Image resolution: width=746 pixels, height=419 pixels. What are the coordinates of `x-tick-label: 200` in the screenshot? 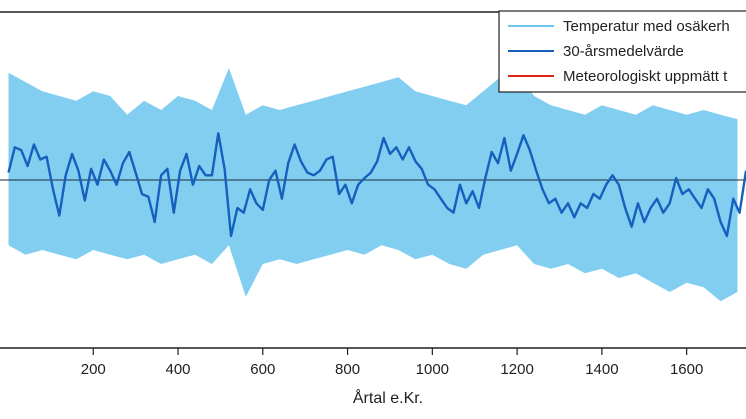 It's located at (93, 369).